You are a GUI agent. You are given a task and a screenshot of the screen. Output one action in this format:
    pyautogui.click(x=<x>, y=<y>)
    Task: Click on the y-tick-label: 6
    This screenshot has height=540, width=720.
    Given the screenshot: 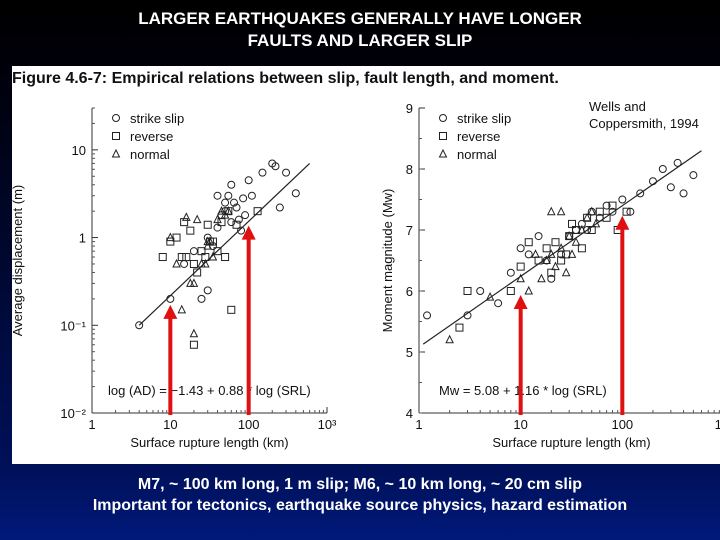 What is the action you would take?
    pyautogui.click(x=409, y=291)
    